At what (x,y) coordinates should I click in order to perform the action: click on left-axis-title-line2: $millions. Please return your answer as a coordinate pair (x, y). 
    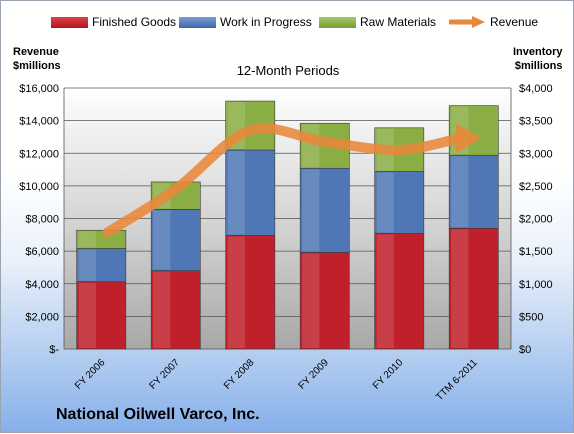
    Looking at the image, I should click on (37, 66).